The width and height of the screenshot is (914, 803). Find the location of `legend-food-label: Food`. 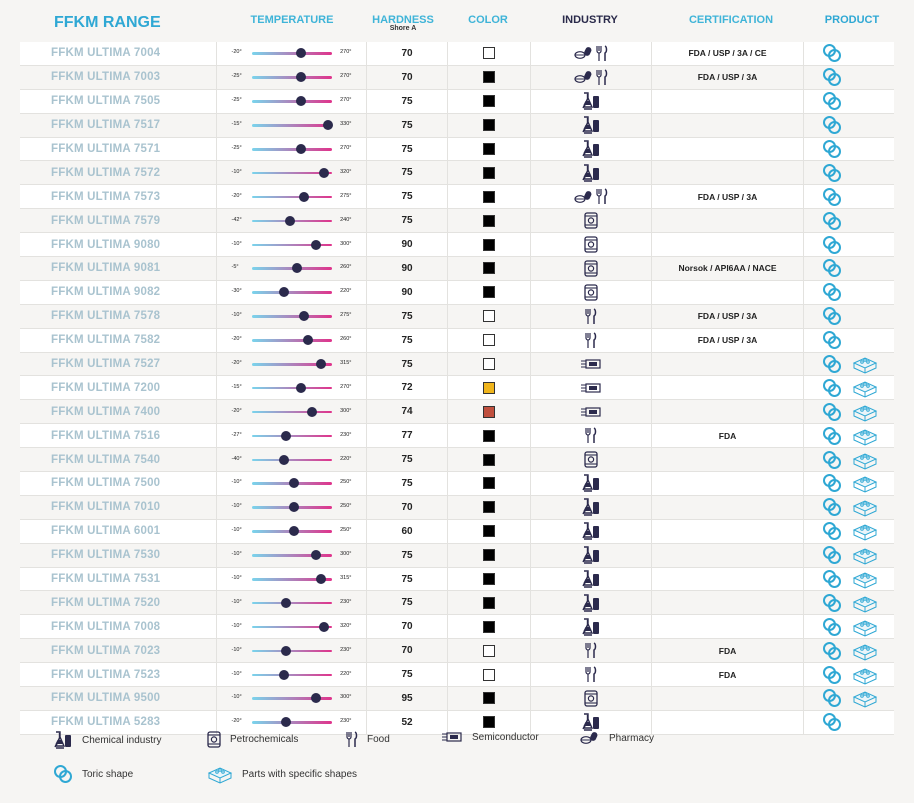

legend-food-label: Food is located at coordinates (378, 739).